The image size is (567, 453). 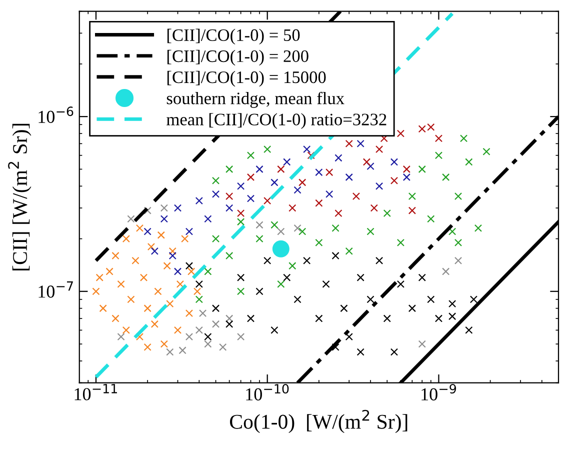 What do you see at coordinates (276, 121) in the screenshot?
I see `legend-label: mean [CII]/CO(1-0) ratio=3232` at bounding box center [276, 121].